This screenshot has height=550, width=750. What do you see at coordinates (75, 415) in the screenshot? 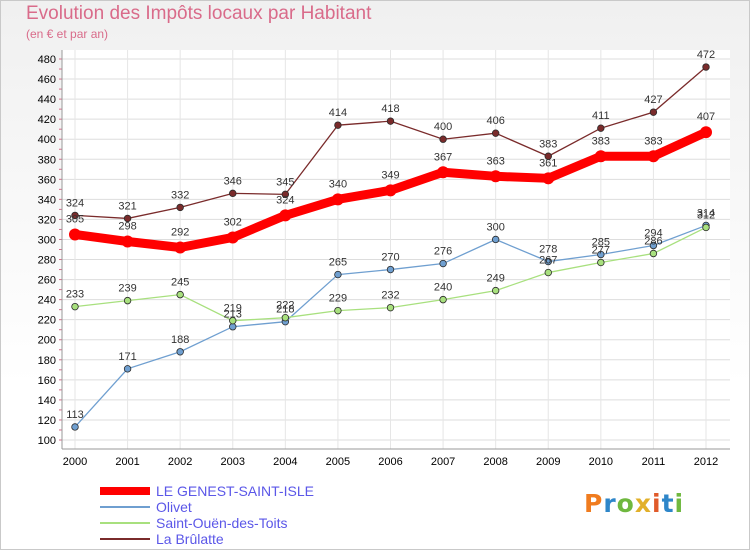
I see `data-label: 113` at bounding box center [75, 415].